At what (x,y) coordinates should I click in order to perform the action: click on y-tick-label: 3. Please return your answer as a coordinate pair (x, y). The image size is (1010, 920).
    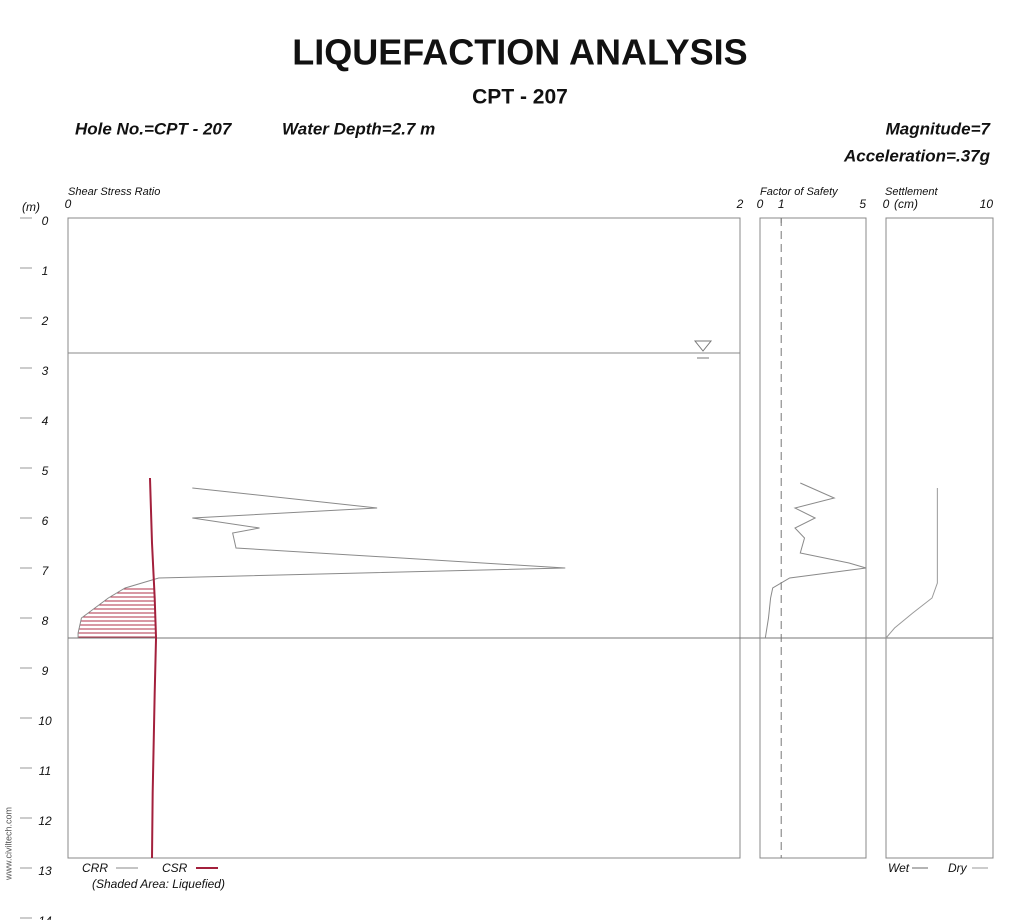
    Looking at the image, I should click on (45, 371).